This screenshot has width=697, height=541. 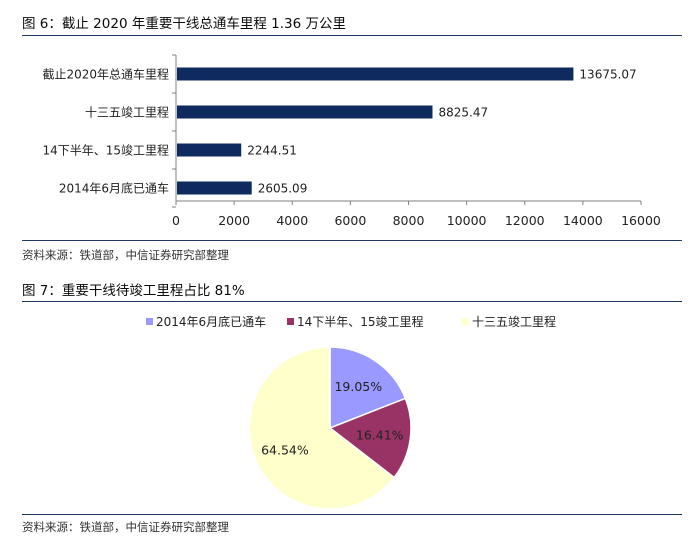 I want to click on figure-6-title-rule, so click(x=352, y=35).